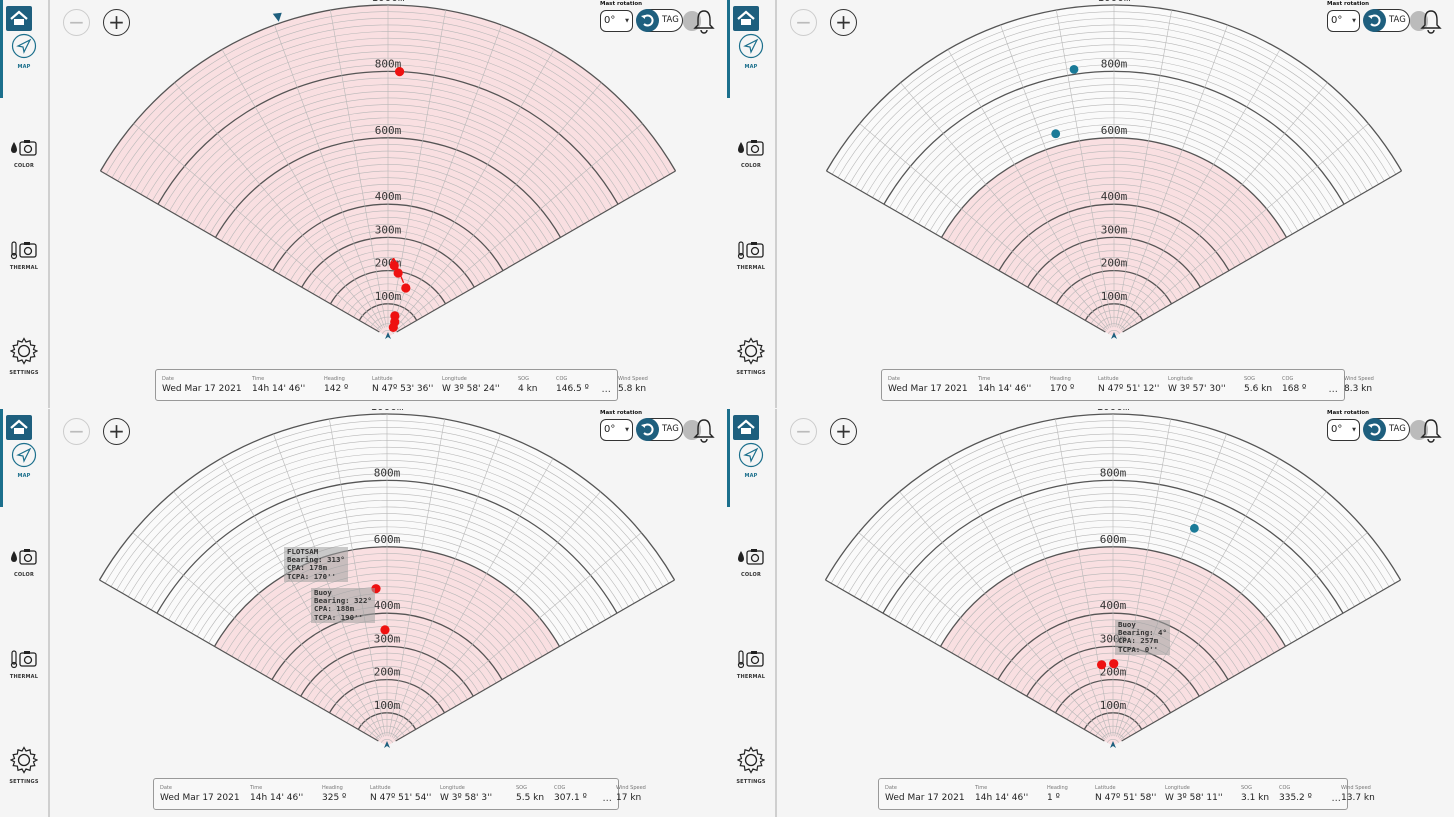  Describe the element at coordinates (1114, 335) in the screenshot. I see `own-boat-icon` at that location.